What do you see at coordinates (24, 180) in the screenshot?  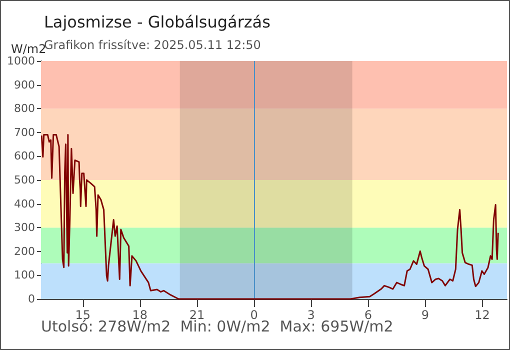 I see `y-tick-label: 500` at bounding box center [24, 180].